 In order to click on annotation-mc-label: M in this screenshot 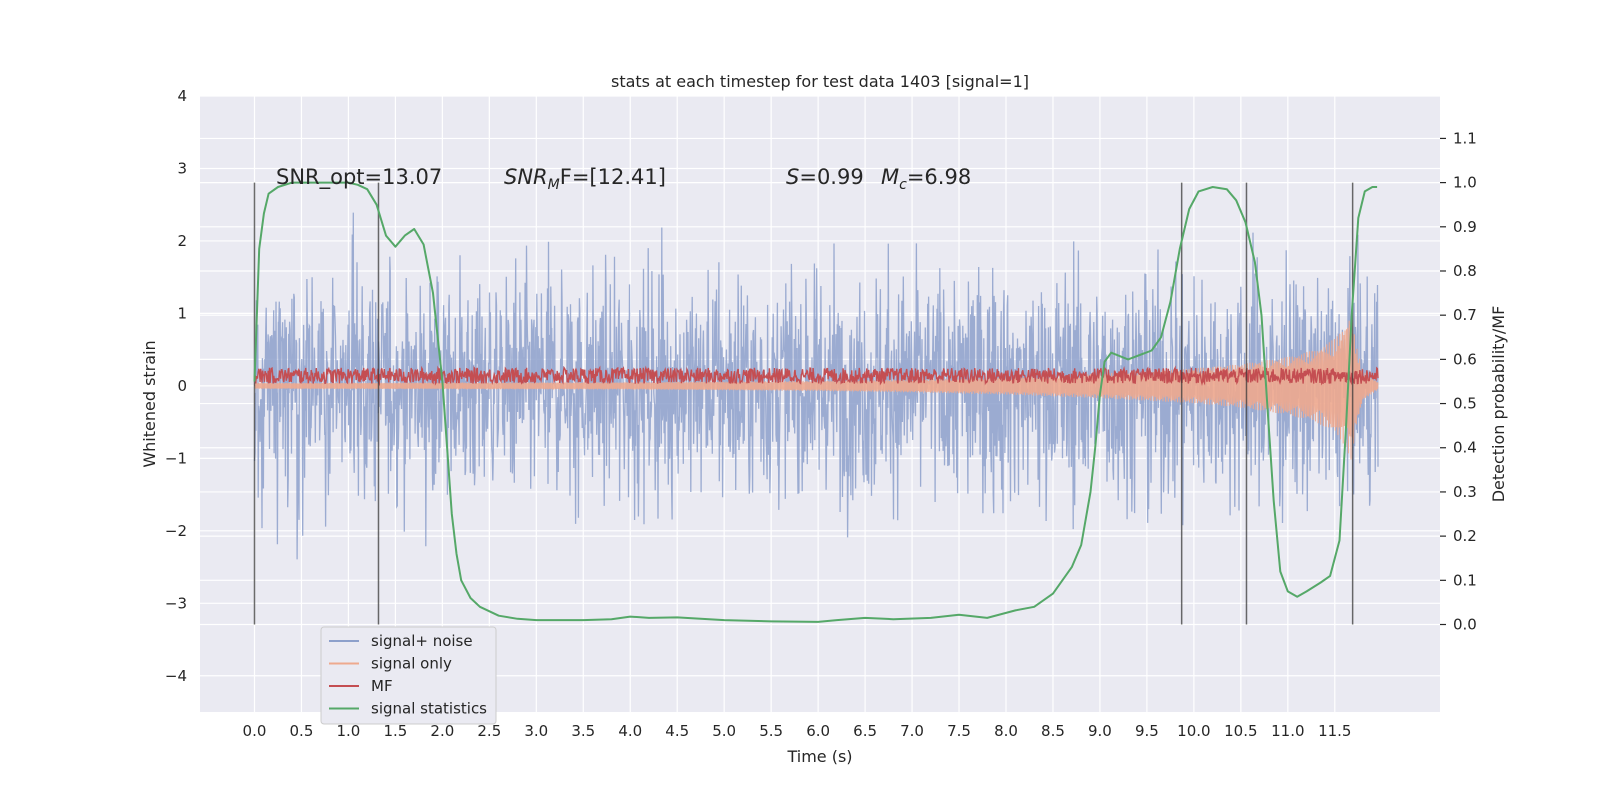, I will do `click(890, 177)`.